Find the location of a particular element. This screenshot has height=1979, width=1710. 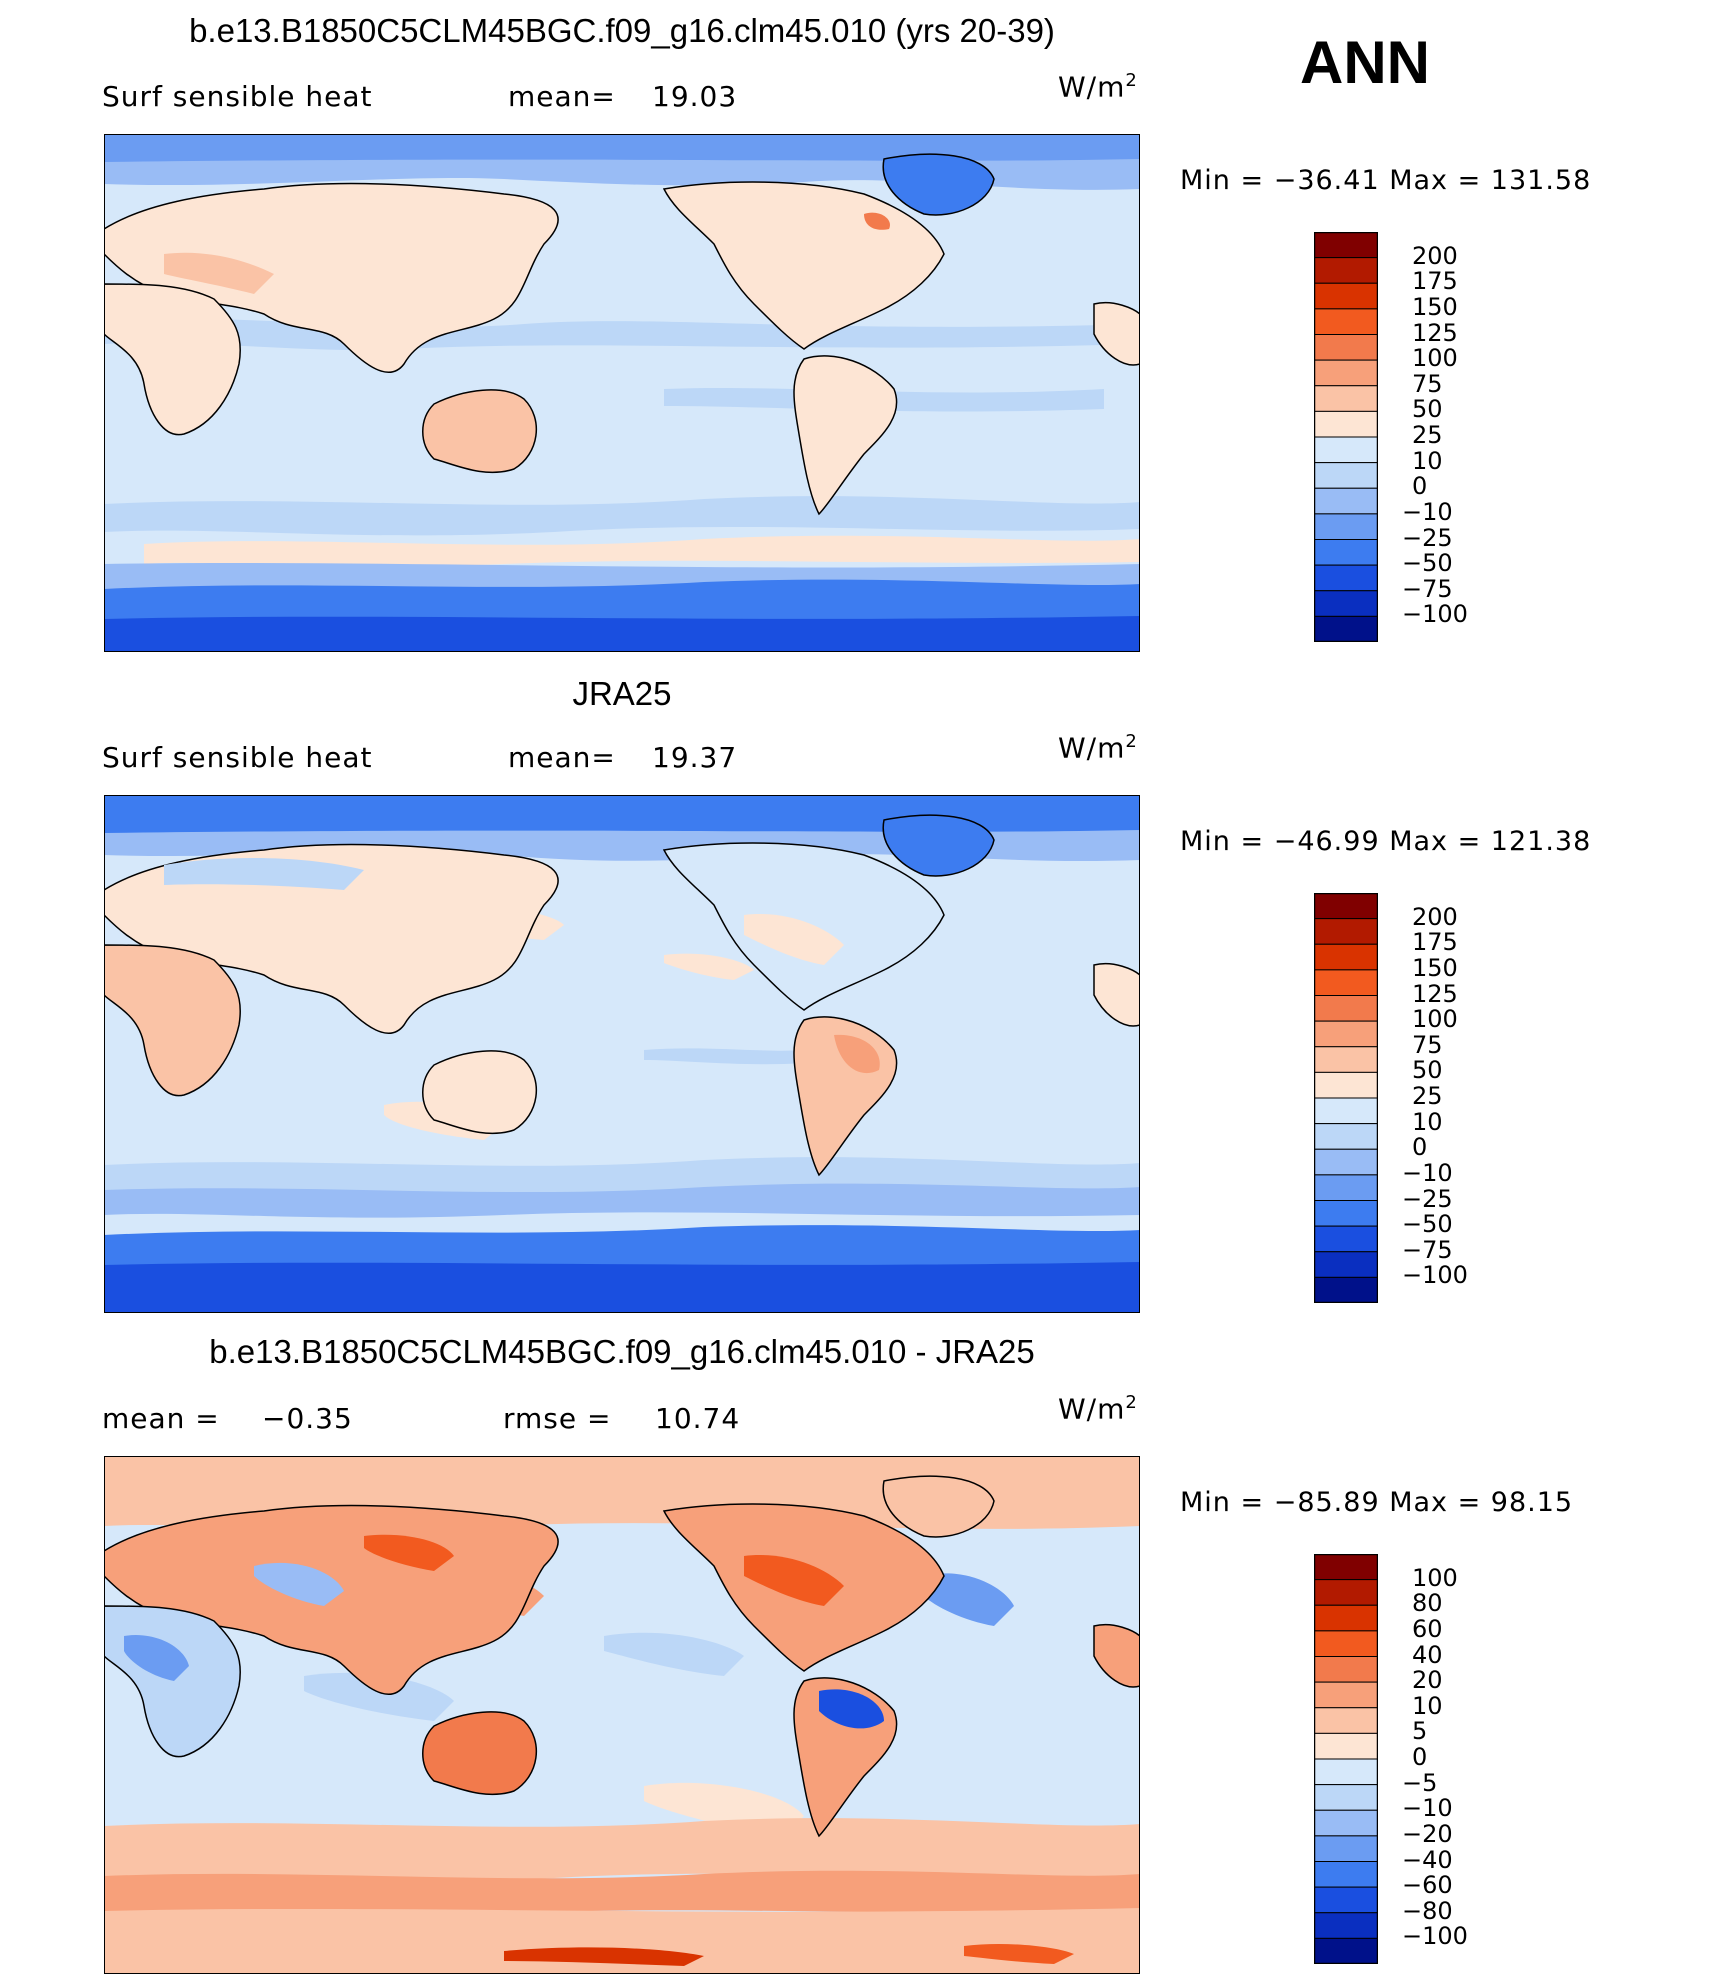

antarctica-detail is located at coordinates (604, 1956).